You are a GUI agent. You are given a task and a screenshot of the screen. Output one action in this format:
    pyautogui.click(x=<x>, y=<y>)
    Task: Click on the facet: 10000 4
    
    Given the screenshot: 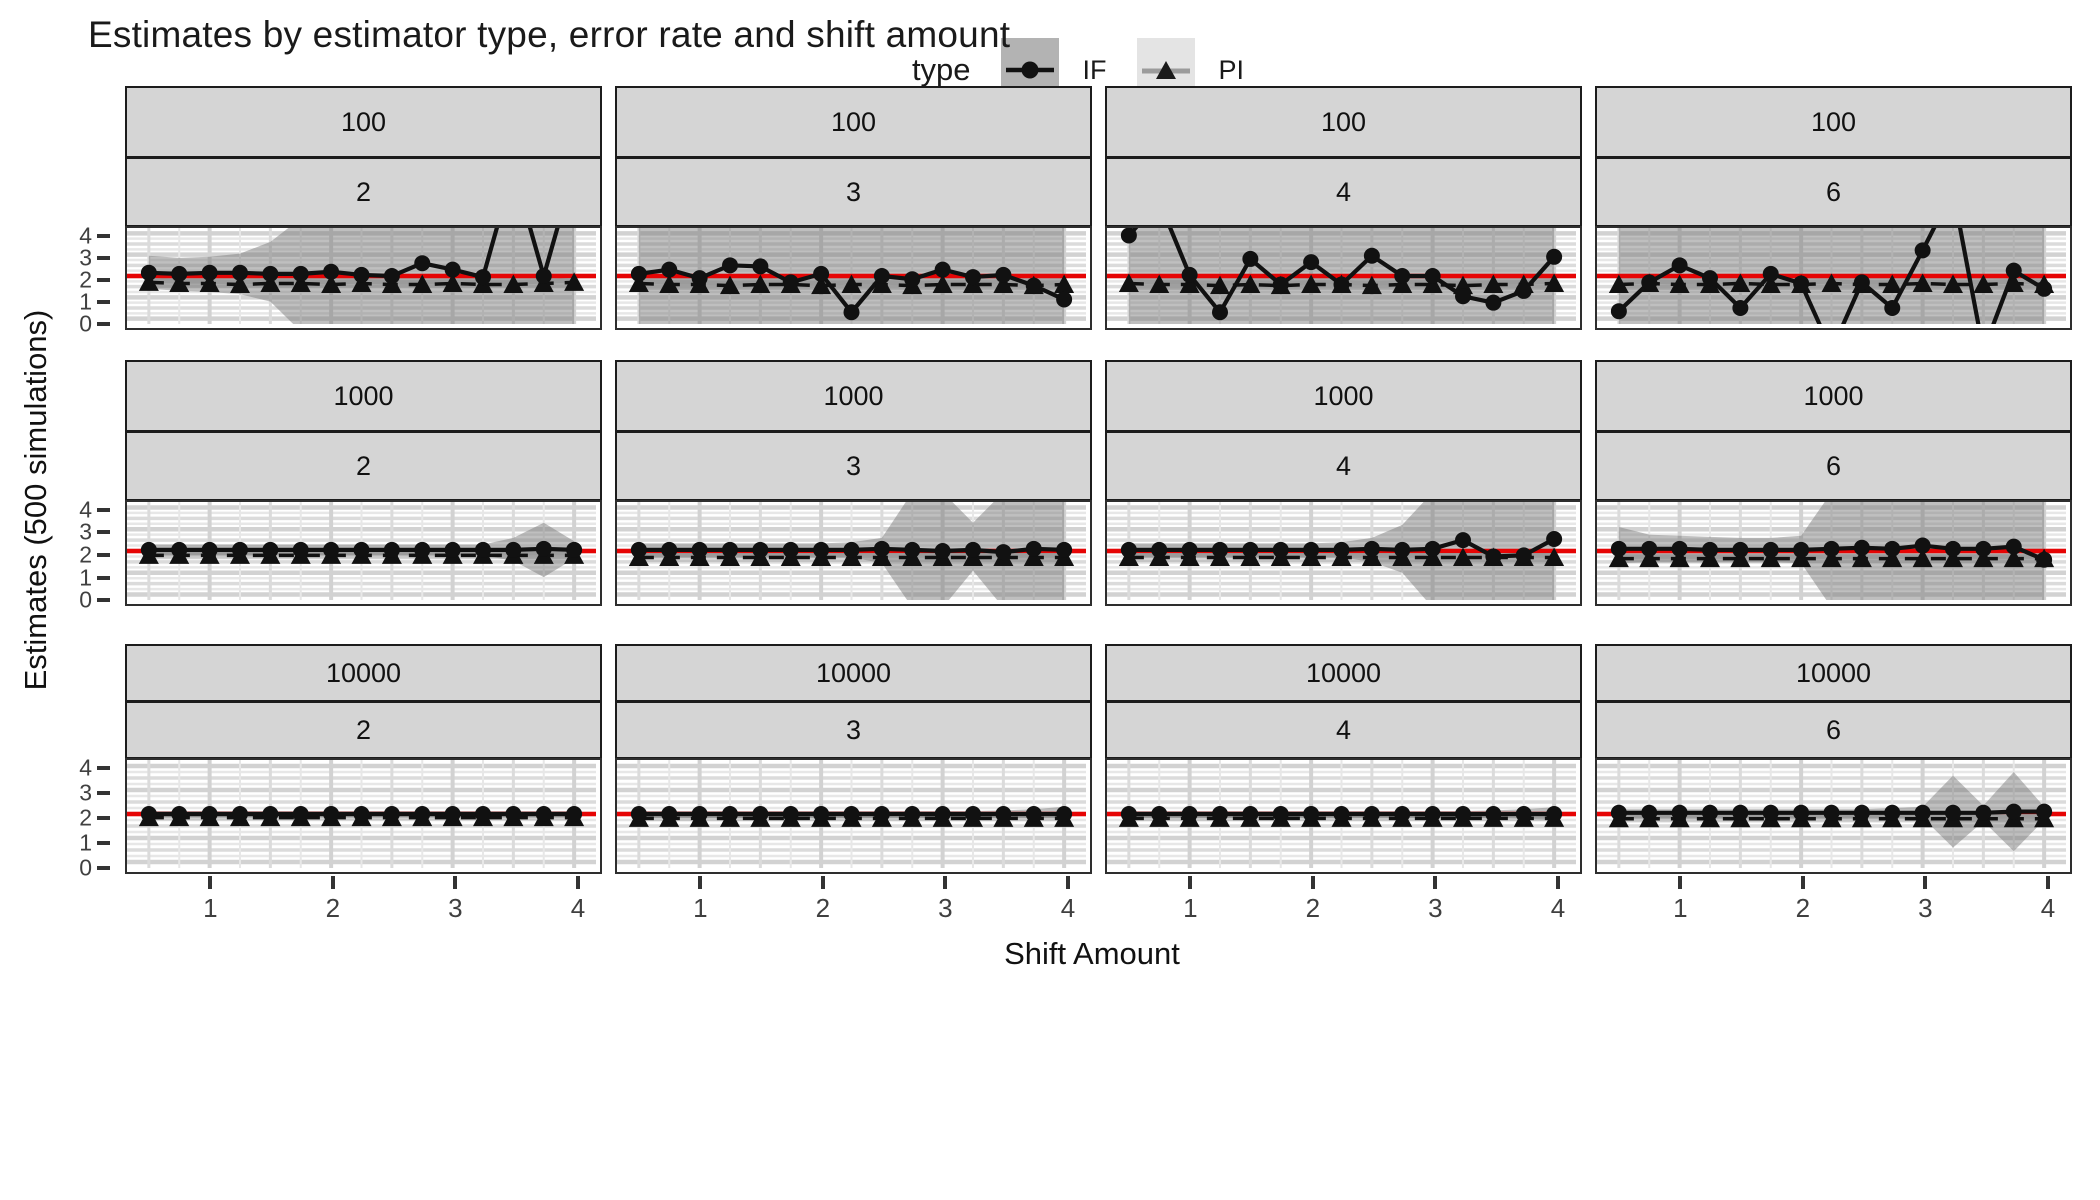 What is the action you would take?
    pyautogui.click(x=1343, y=760)
    